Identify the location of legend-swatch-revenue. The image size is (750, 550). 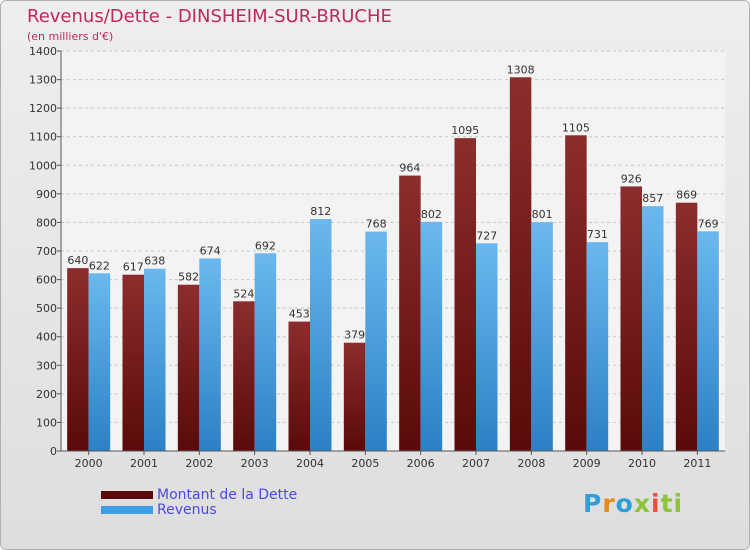
(127, 509).